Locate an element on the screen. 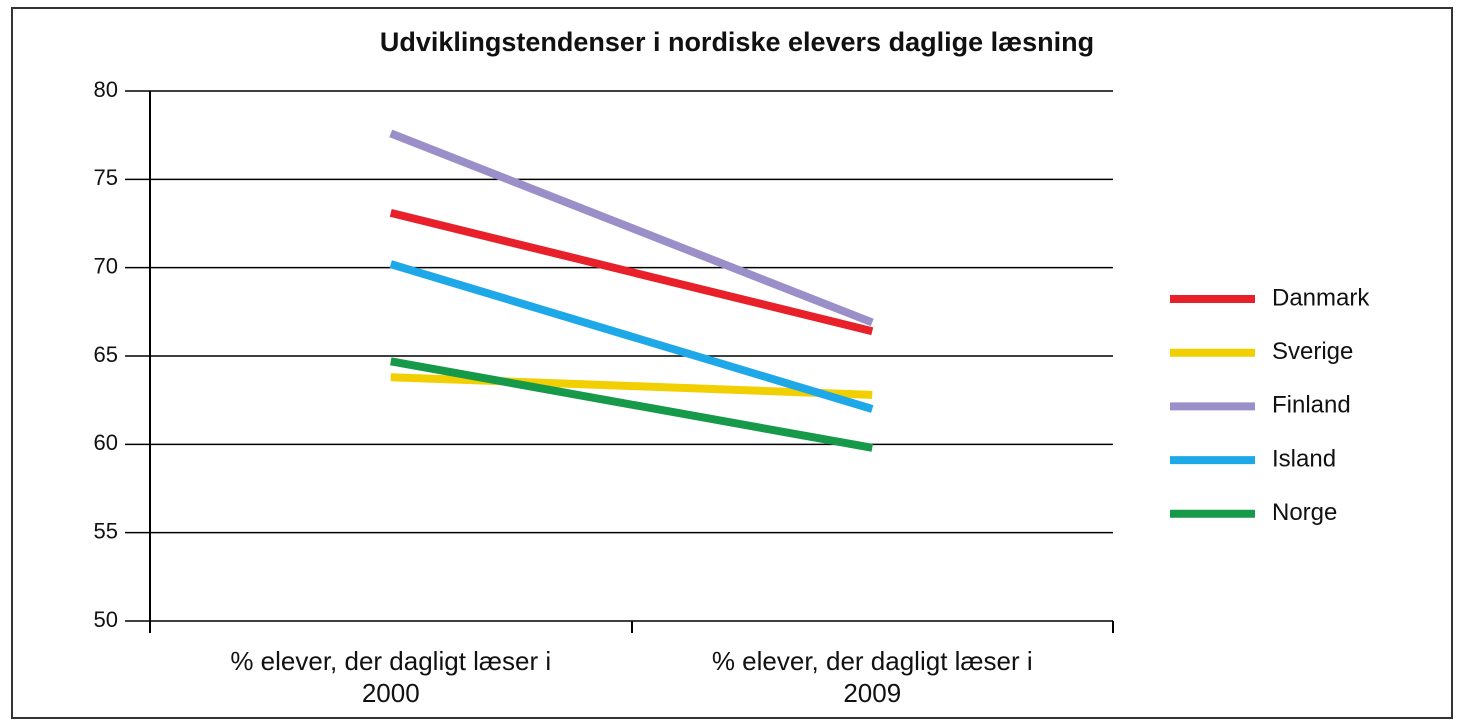 This screenshot has height=725, width=1458. legend-label: Sverige is located at coordinates (1312, 351).